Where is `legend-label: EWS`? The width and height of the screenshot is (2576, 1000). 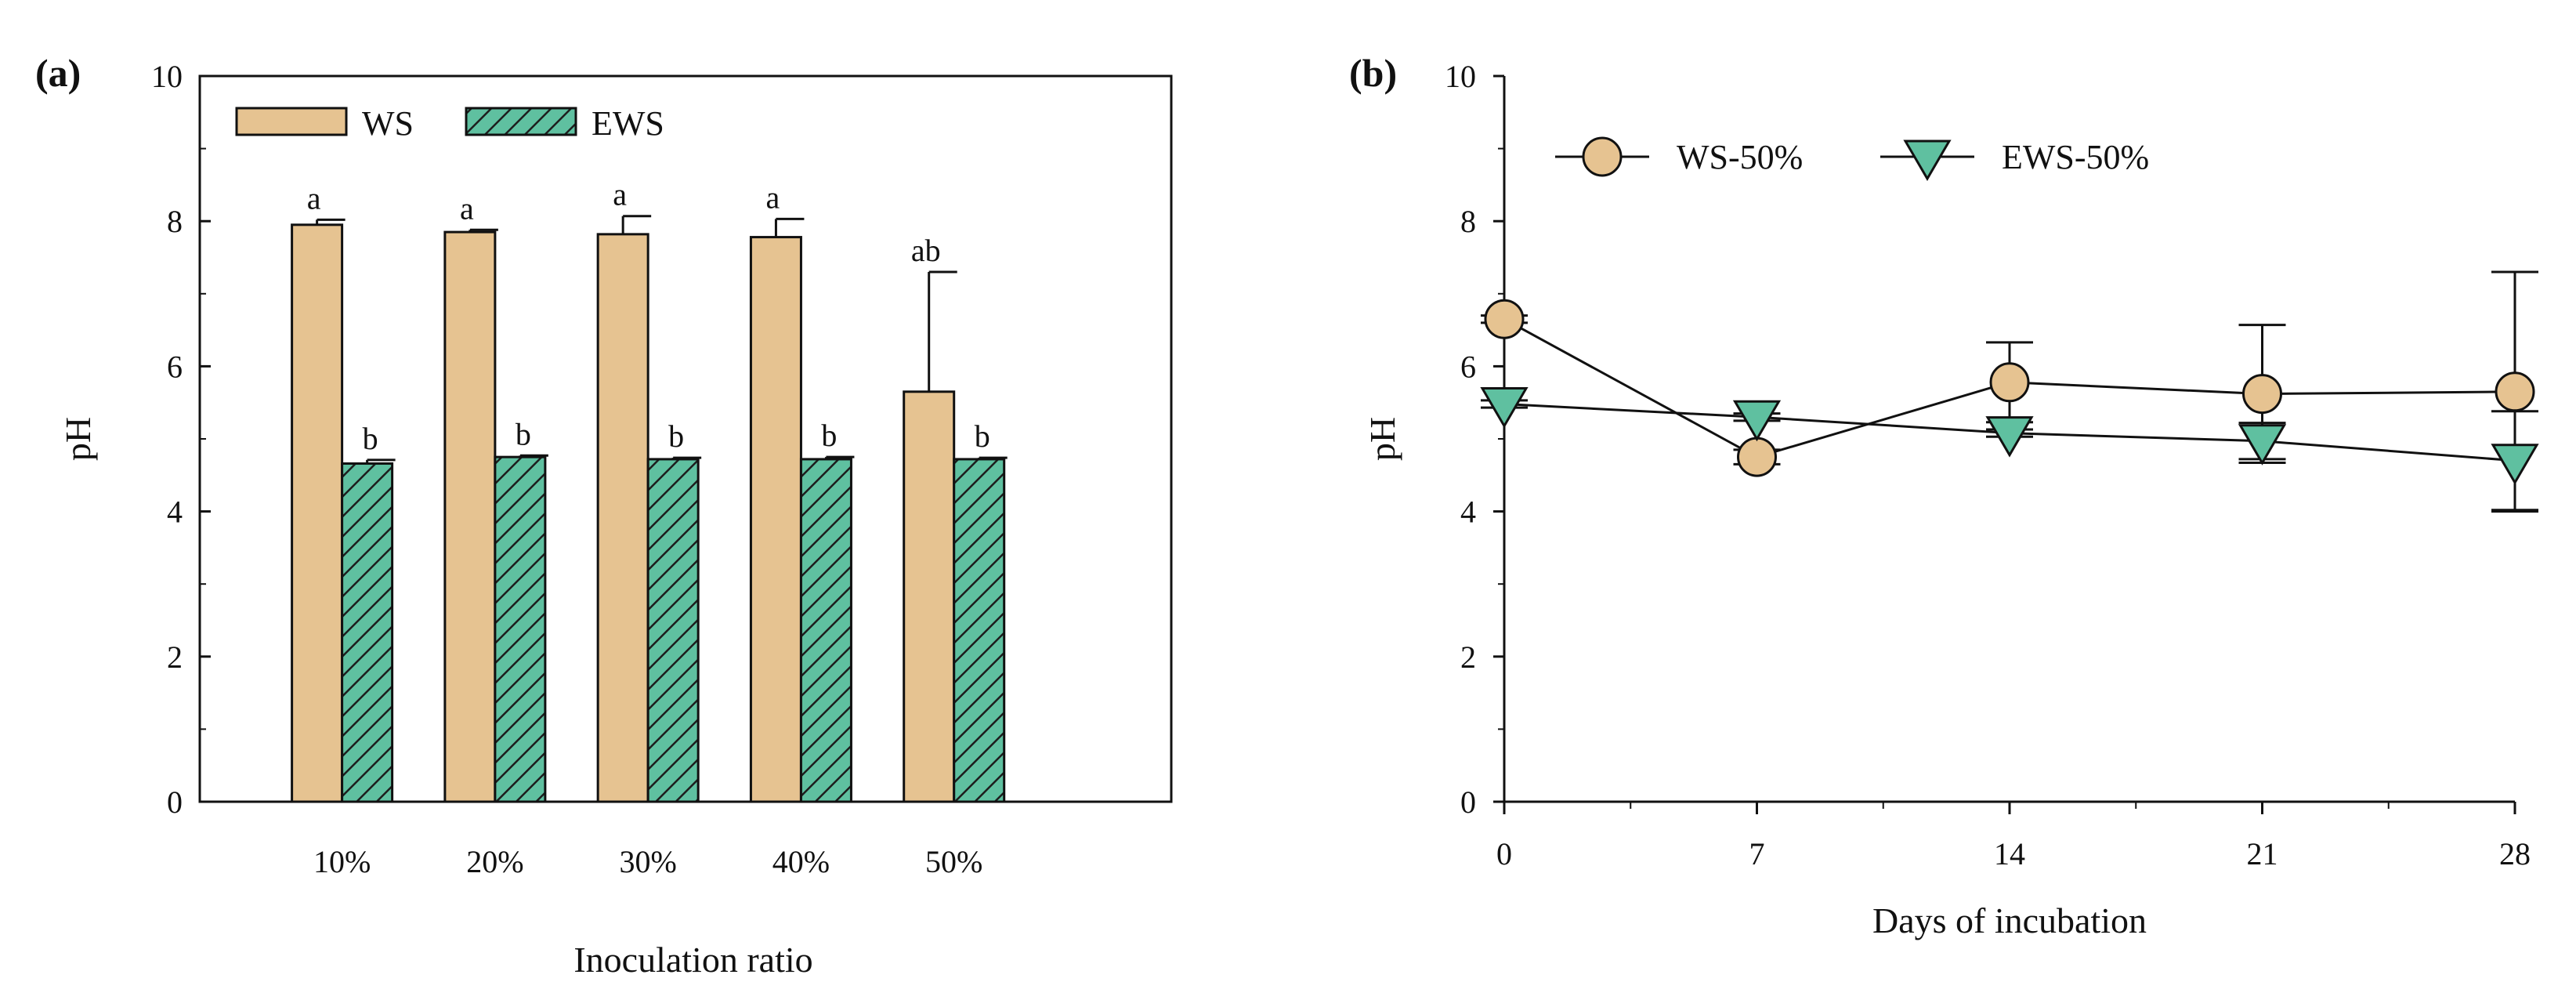
legend-label: EWS is located at coordinates (628, 123).